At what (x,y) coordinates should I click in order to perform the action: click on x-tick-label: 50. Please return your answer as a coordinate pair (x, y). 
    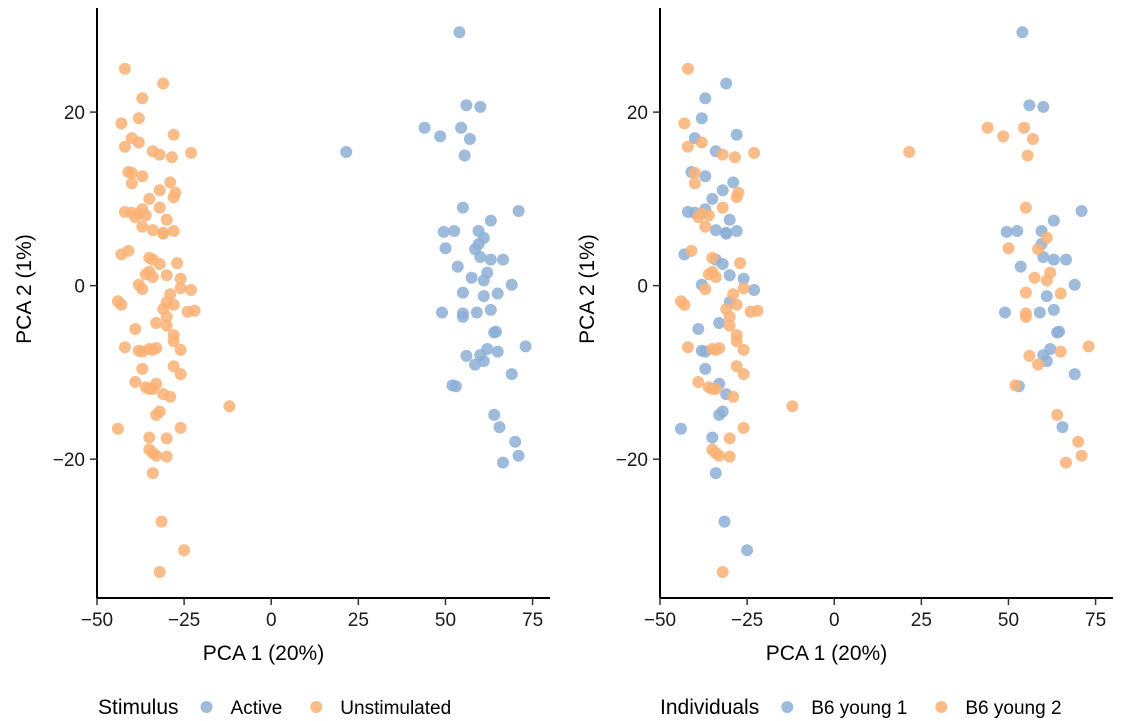
    Looking at the image, I should click on (1008, 620).